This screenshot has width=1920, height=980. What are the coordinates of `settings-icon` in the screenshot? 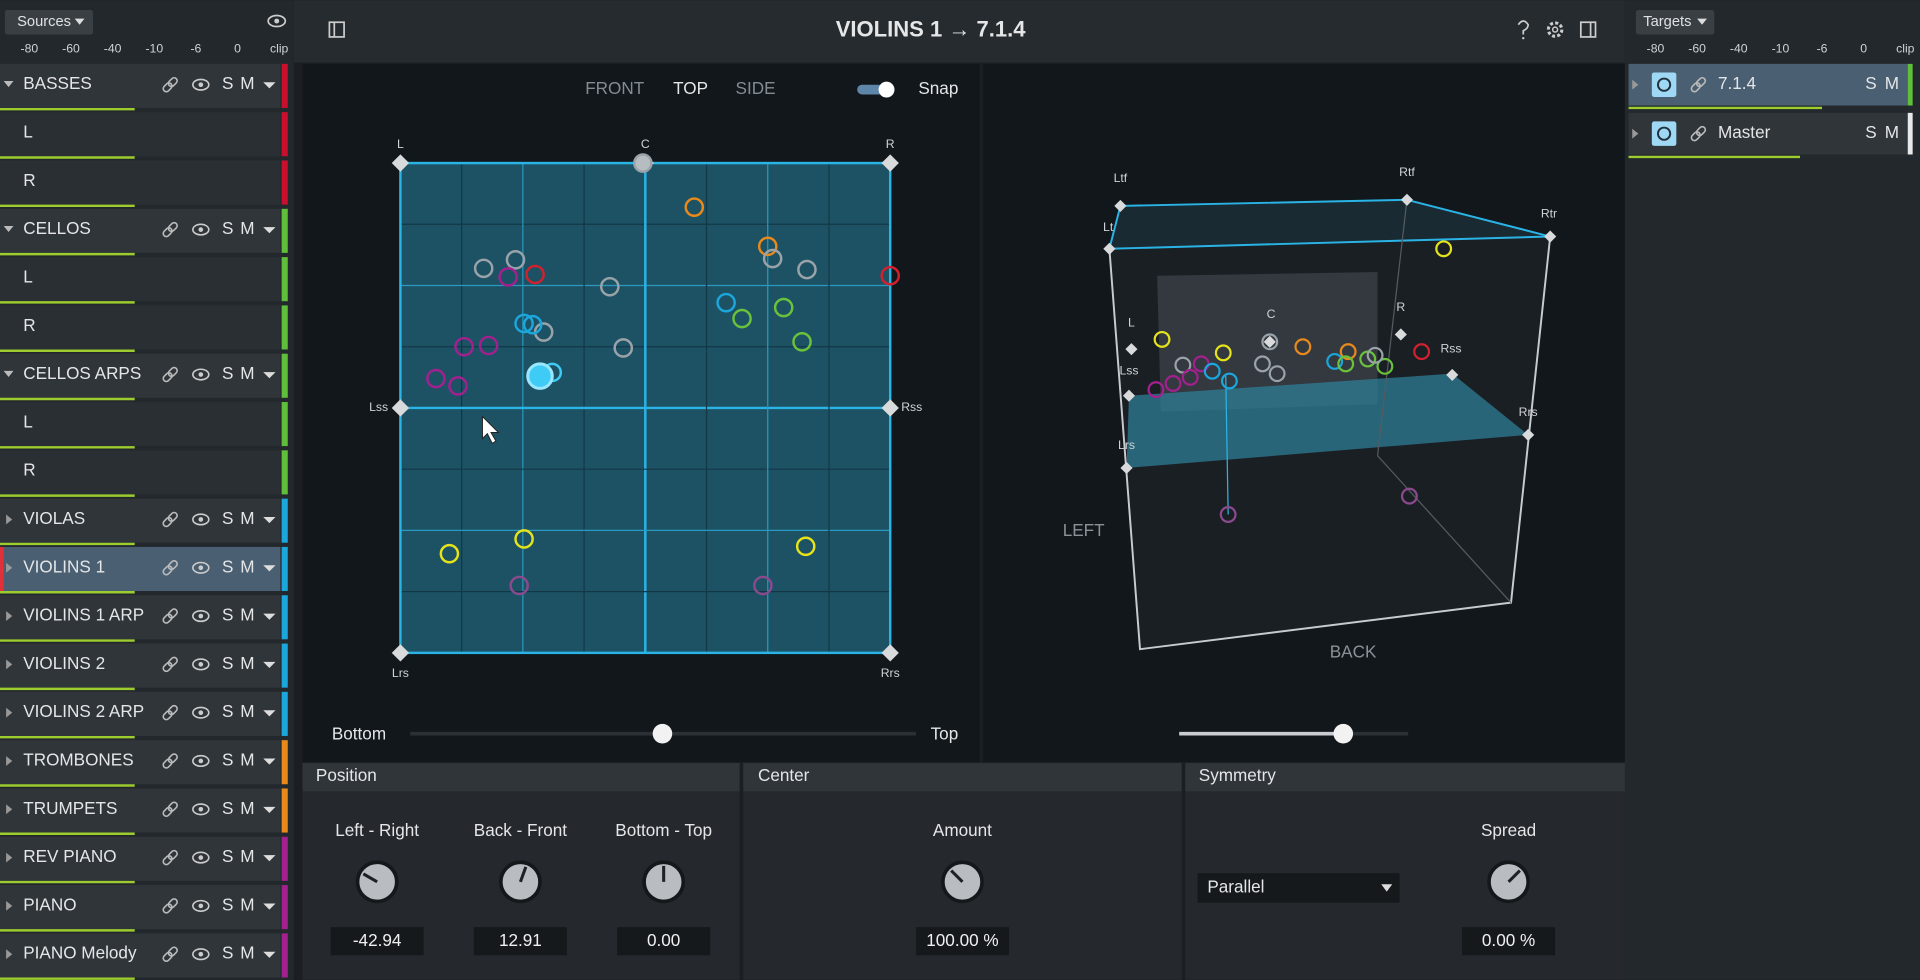 It's located at (1555, 29).